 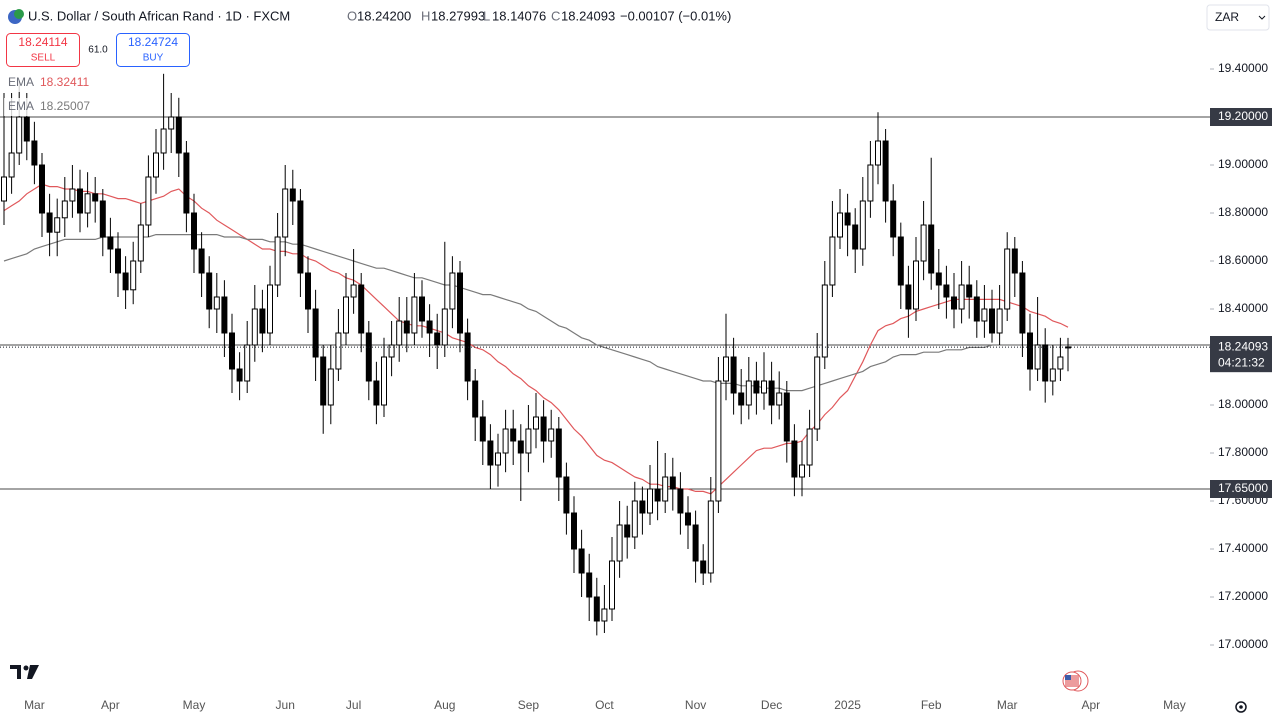 I want to click on settings-icon, so click(x=1241, y=707).